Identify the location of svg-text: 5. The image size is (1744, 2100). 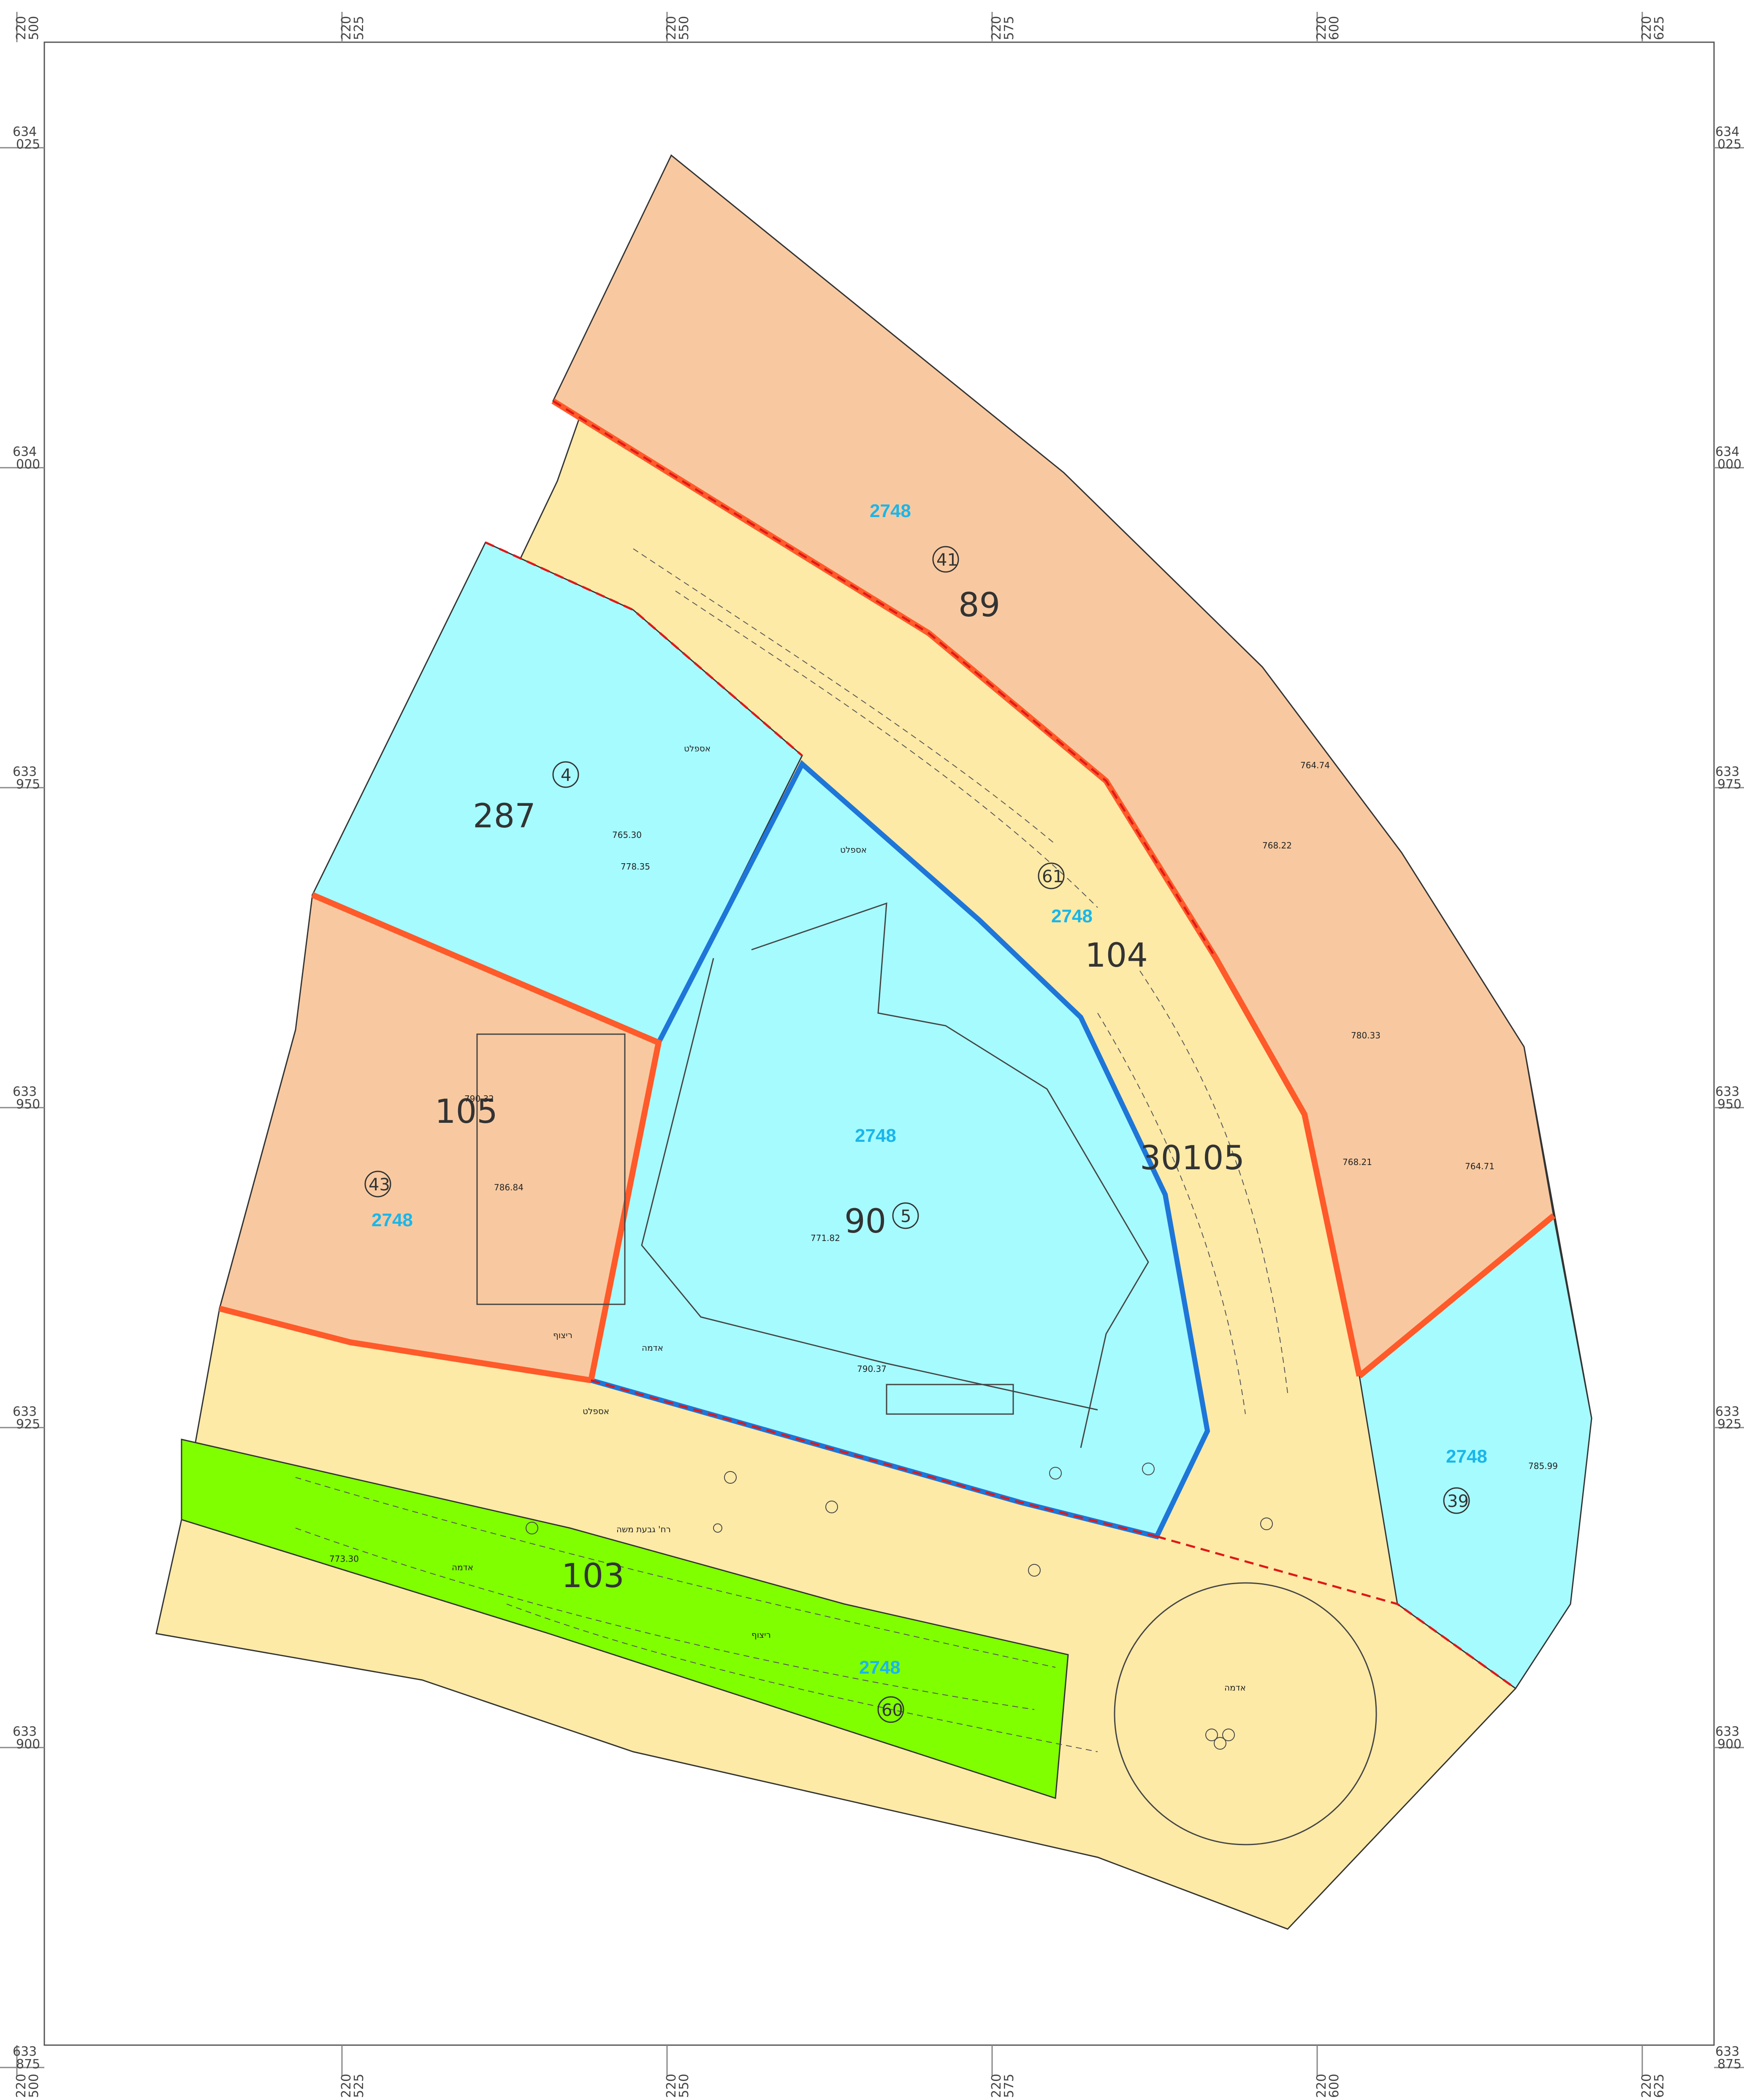
(905, 1216).